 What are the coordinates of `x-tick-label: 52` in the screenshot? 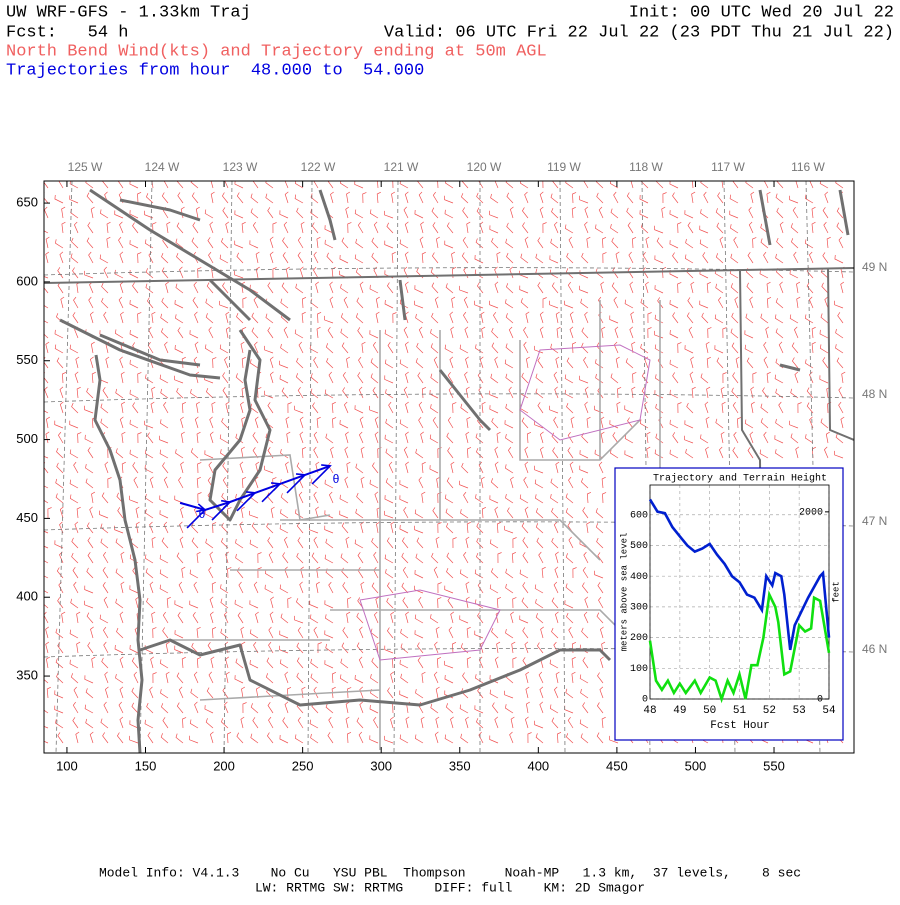 It's located at (769, 711).